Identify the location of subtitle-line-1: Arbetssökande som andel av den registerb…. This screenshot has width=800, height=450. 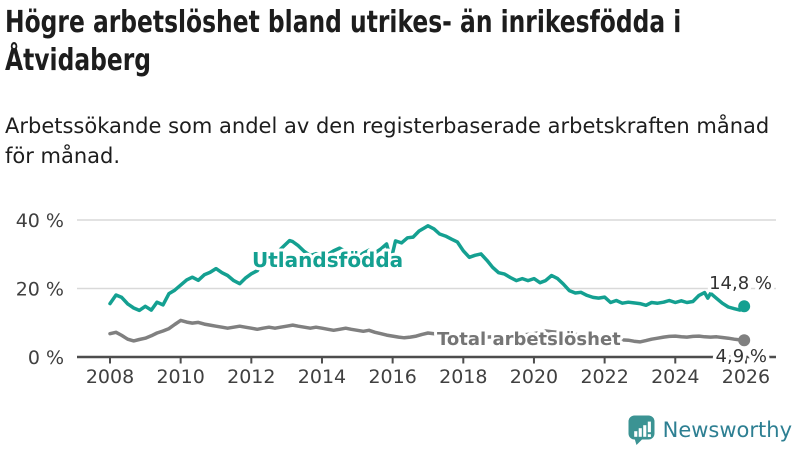
(387, 126).